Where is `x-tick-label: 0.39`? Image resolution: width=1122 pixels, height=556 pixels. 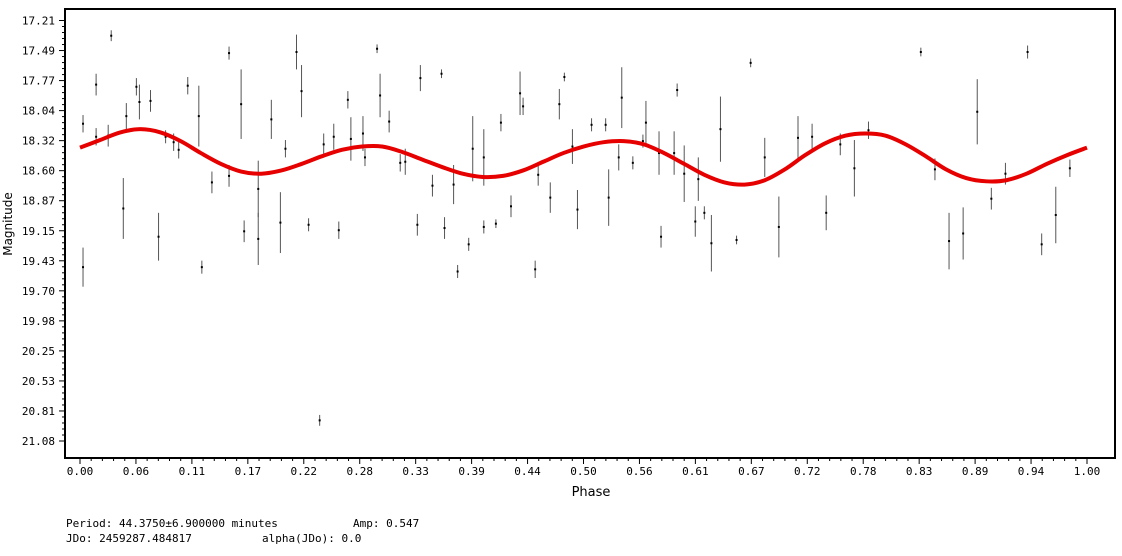 x-tick-label: 0.39 is located at coordinates (471, 471).